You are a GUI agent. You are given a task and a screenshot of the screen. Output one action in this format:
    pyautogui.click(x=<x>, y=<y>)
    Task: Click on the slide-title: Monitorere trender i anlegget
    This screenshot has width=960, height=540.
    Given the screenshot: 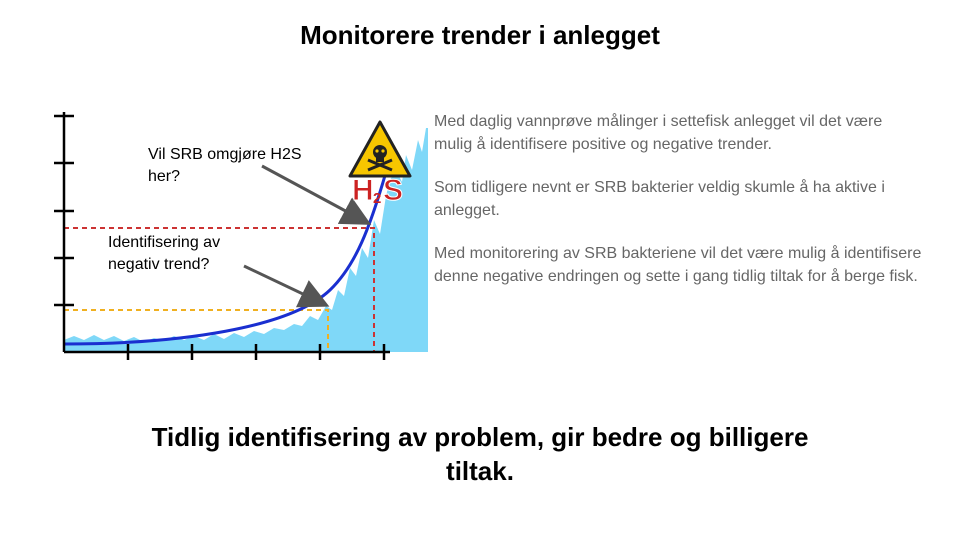 What is the action you would take?
    pyautogui.click(x=480, y=35)
    